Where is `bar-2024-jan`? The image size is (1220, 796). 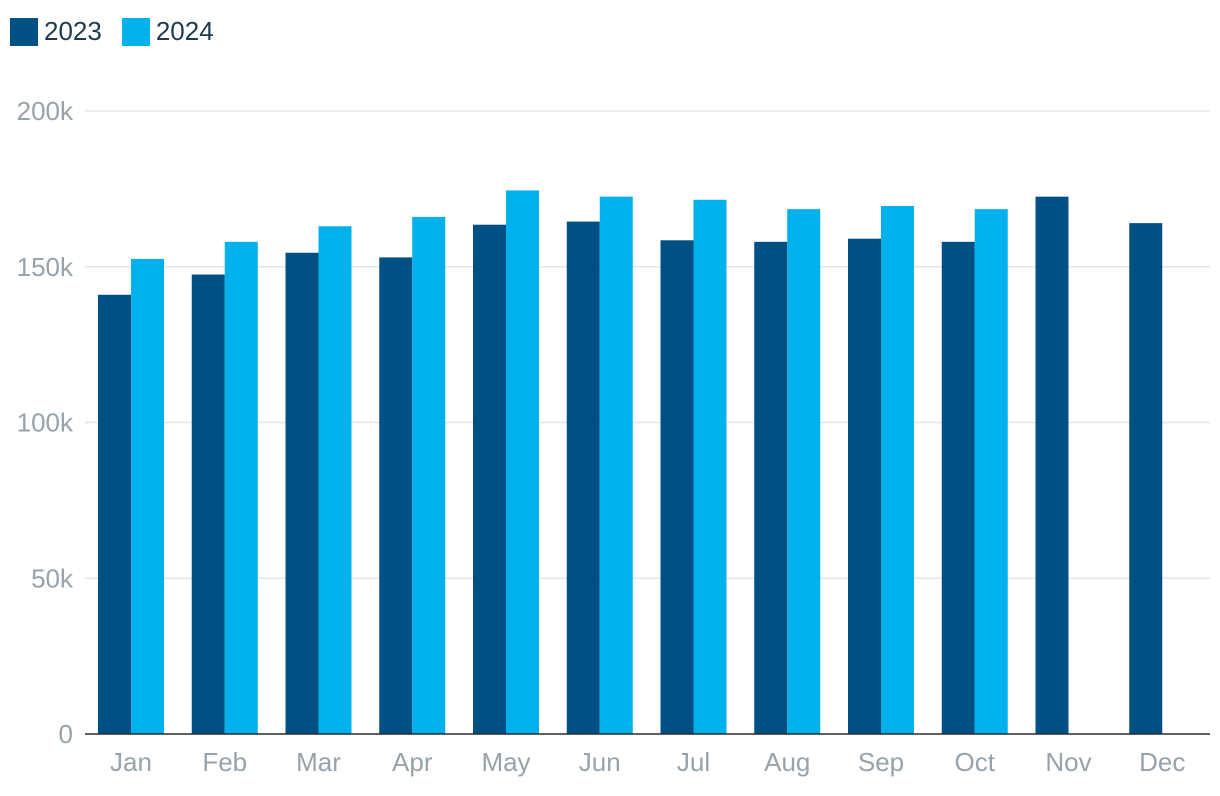
bar-2024-jan is located at coordinates (147, 496).